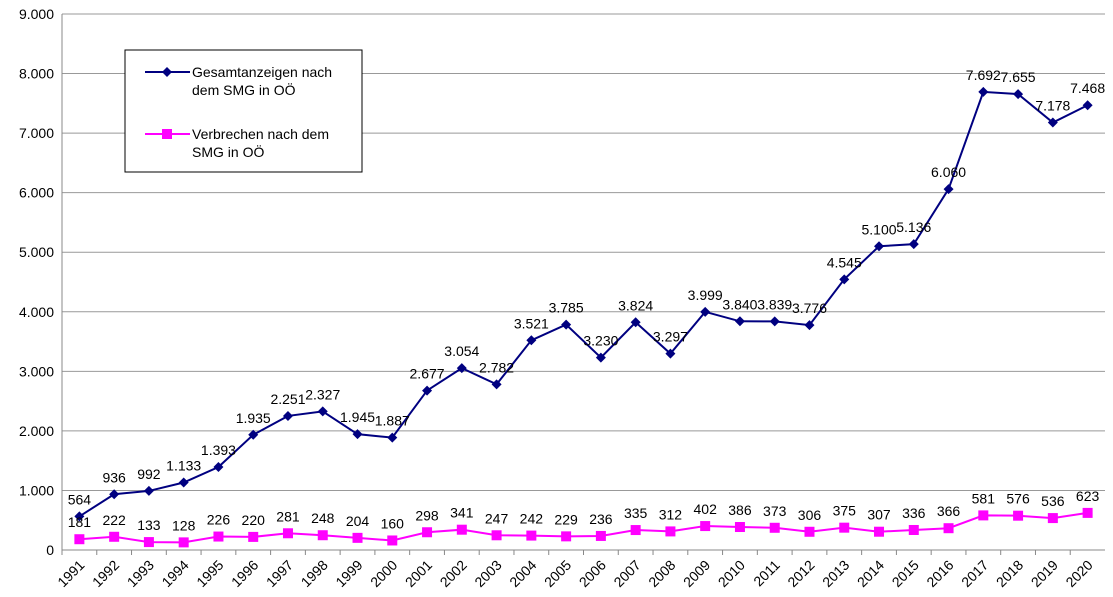 This screenshot has width=1113, height=597. I want to click on x-tick-label: 1998, so click(314, 573).